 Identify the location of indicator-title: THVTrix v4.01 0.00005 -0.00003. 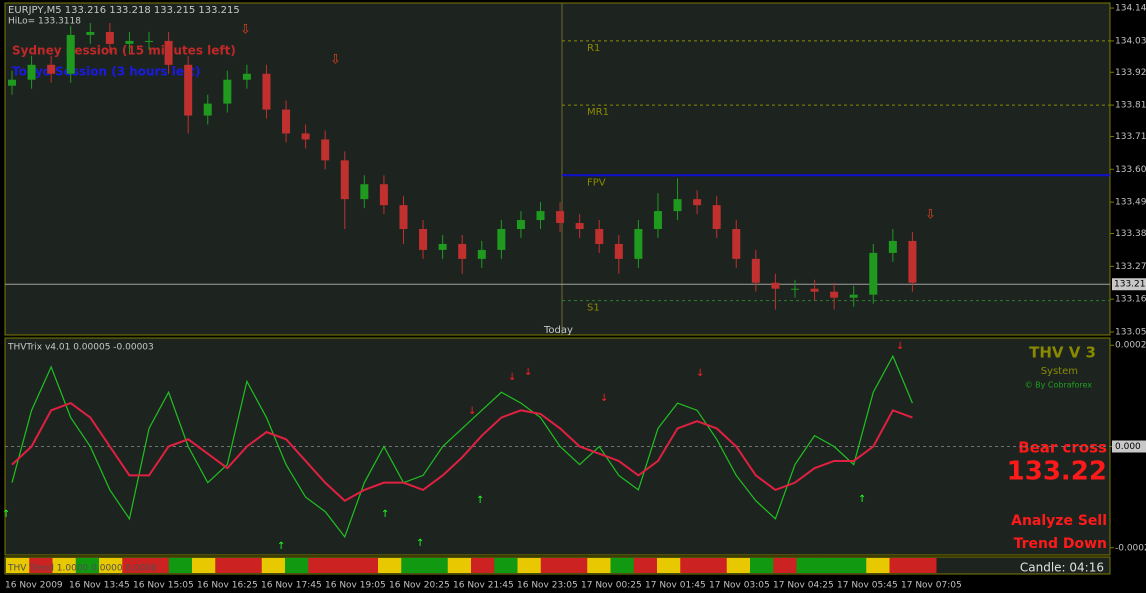
(80, 348).